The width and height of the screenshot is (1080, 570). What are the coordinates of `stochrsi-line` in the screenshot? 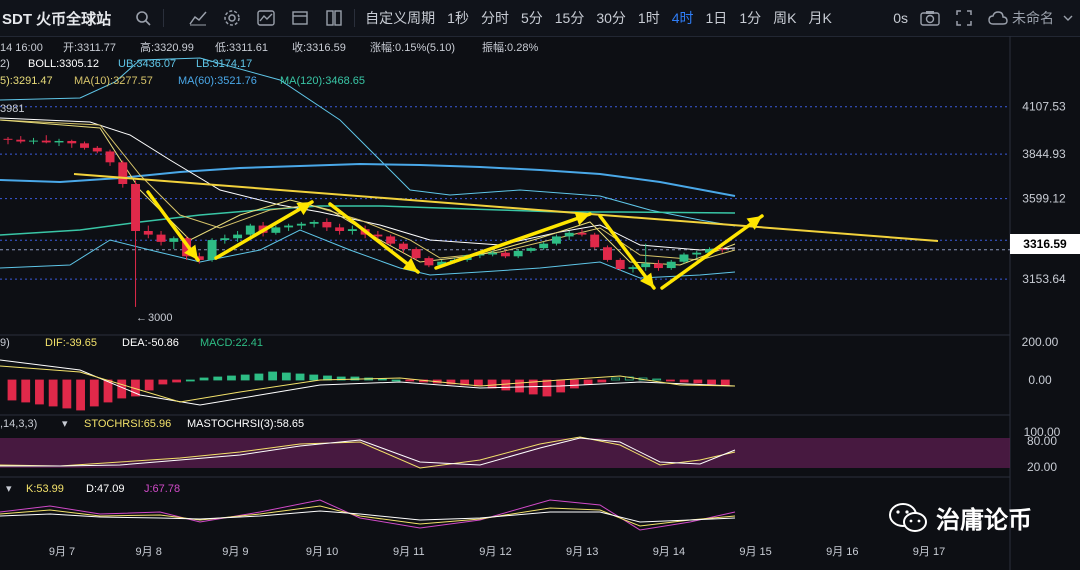 It's located at (368, 452).